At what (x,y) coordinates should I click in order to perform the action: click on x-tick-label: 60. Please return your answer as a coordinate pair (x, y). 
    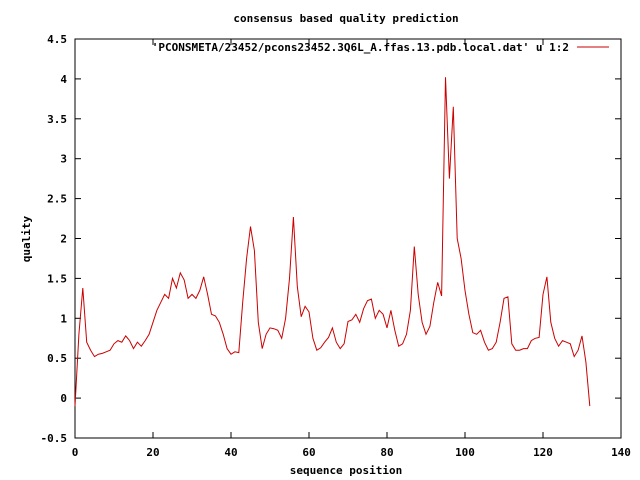
    Looking at the image, I should click on (308, 452).